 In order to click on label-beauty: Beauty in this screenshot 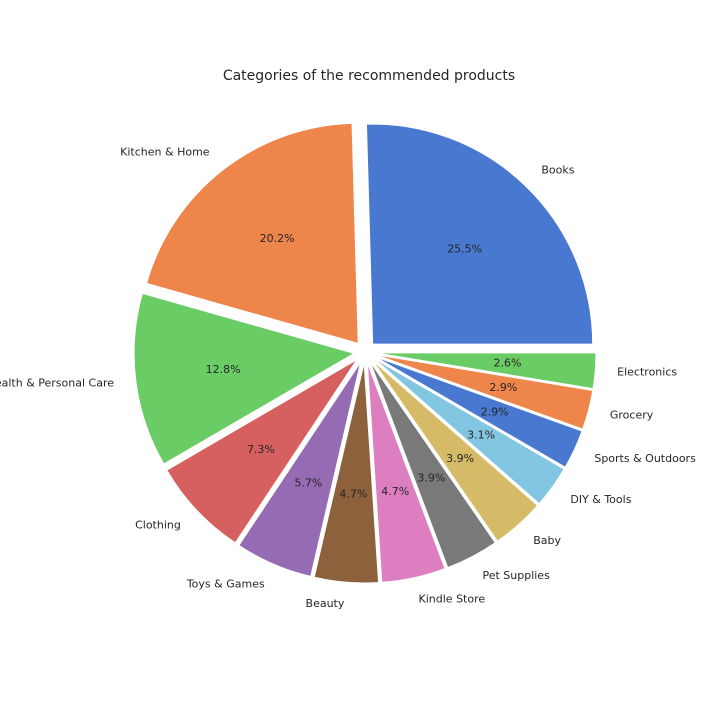, I will do `click(325, 603)`.